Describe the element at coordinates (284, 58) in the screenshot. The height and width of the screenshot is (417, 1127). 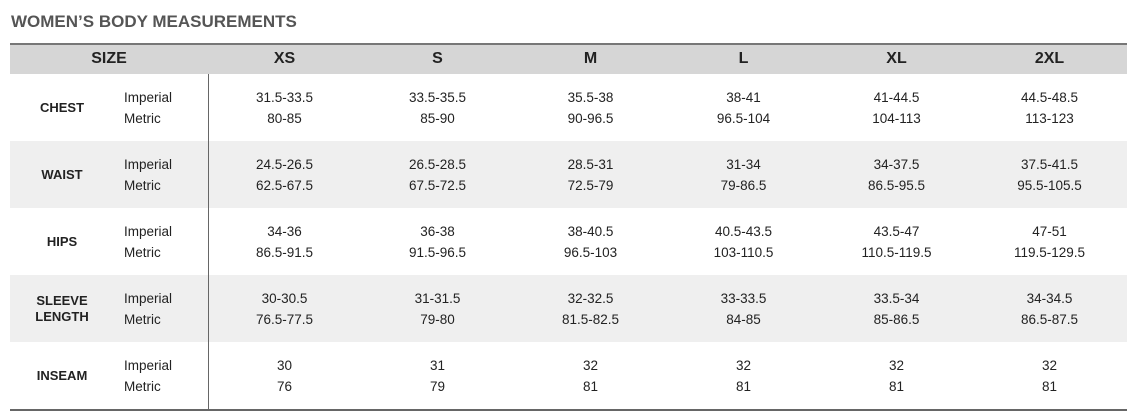
I see `size-header: XS` at that location.